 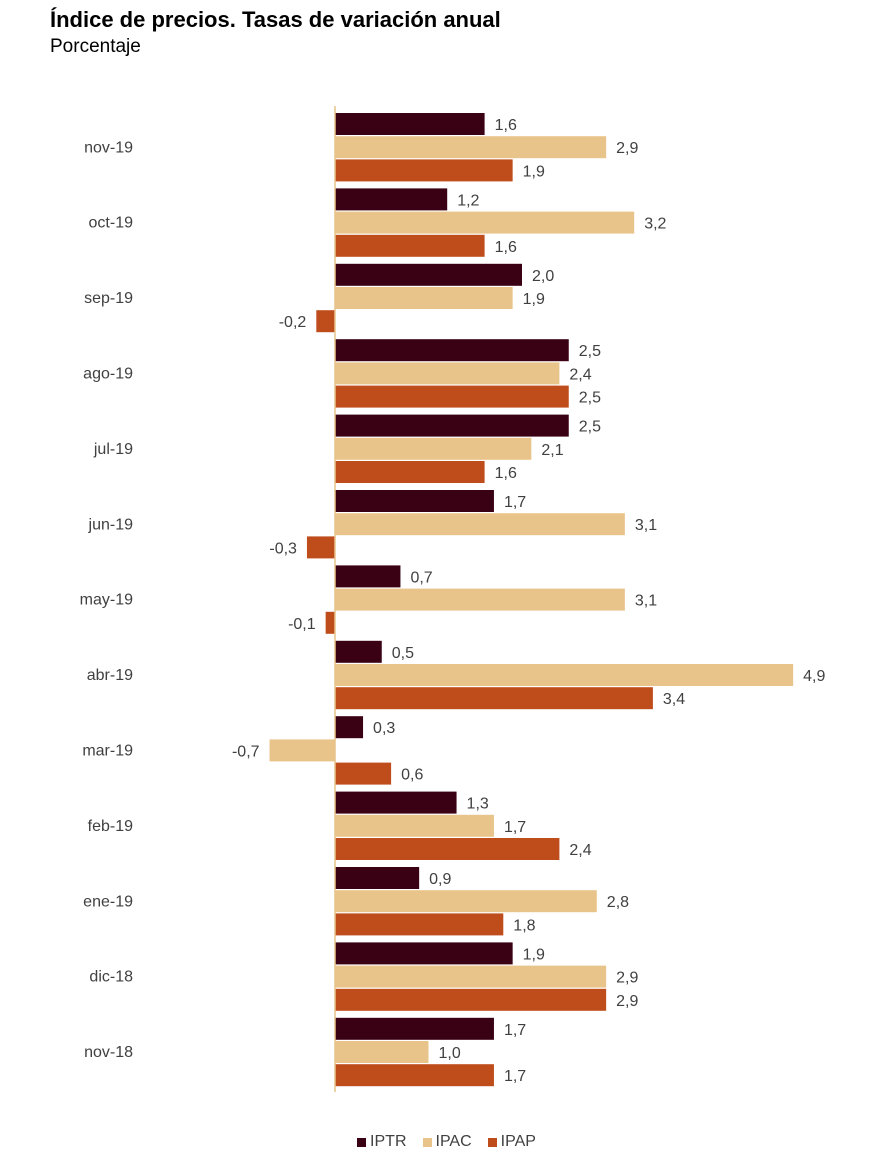 I want to click on data-label: 2,1, so click(x=552, y=450).